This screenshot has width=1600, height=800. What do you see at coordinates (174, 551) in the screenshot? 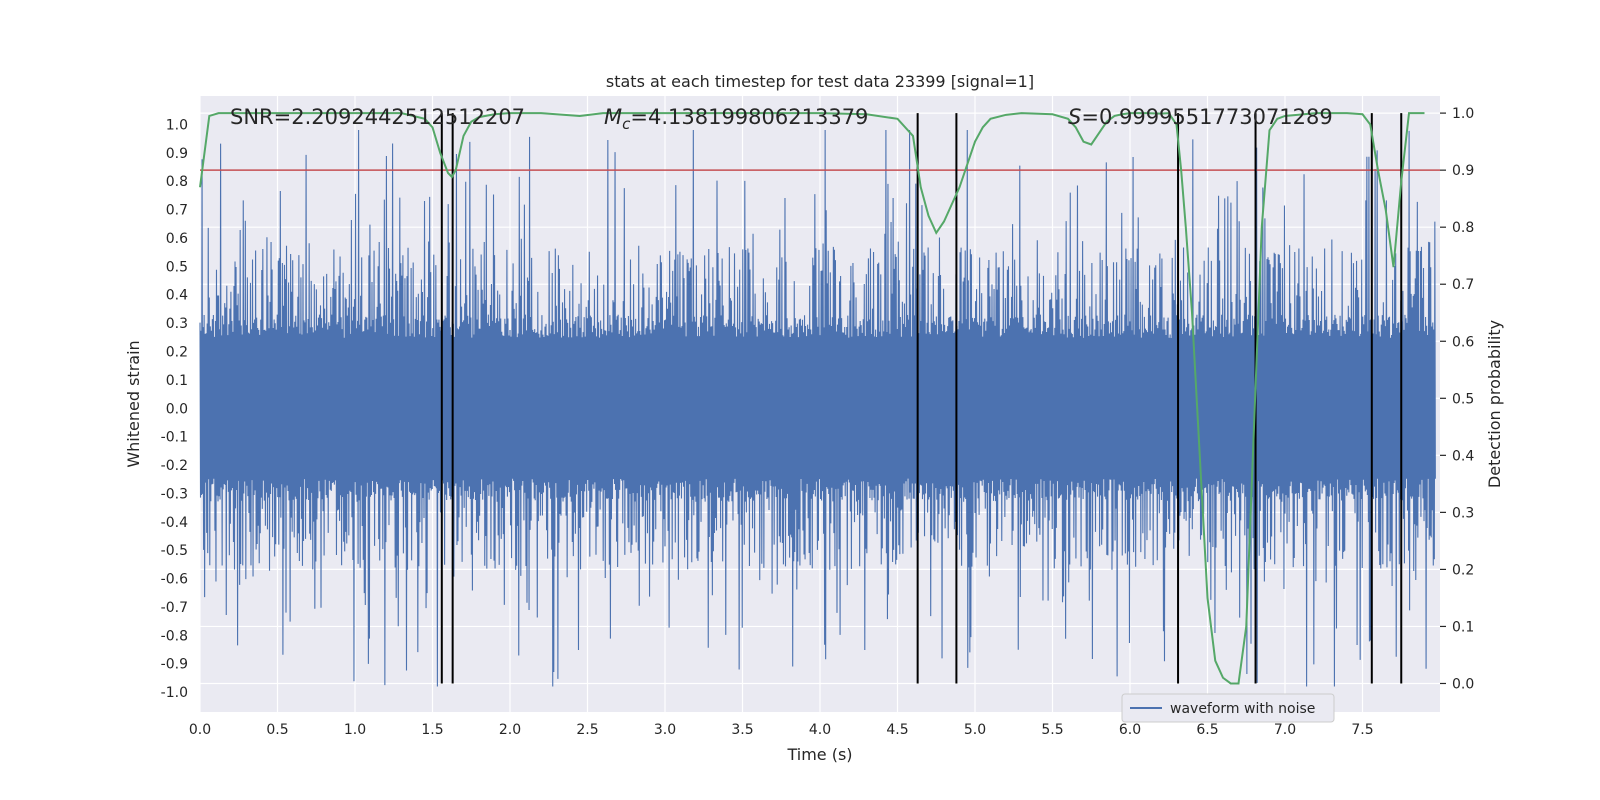
I see `left-tick-label: -0.5` at bounding box center [174, 551].